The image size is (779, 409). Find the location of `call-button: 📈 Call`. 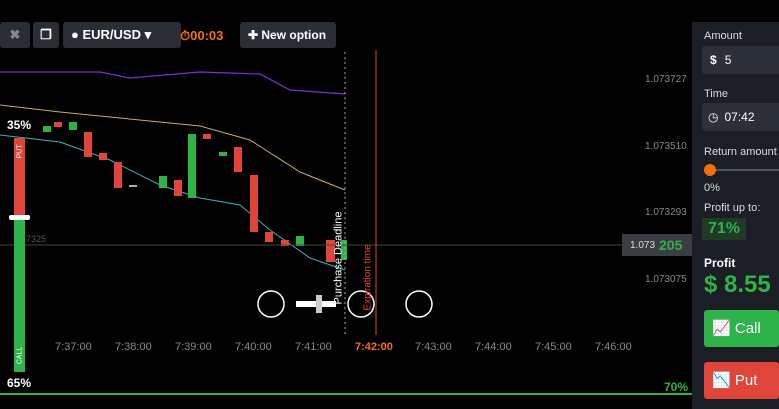

call-button: 📈 Call is located at coordinates (741, 328).